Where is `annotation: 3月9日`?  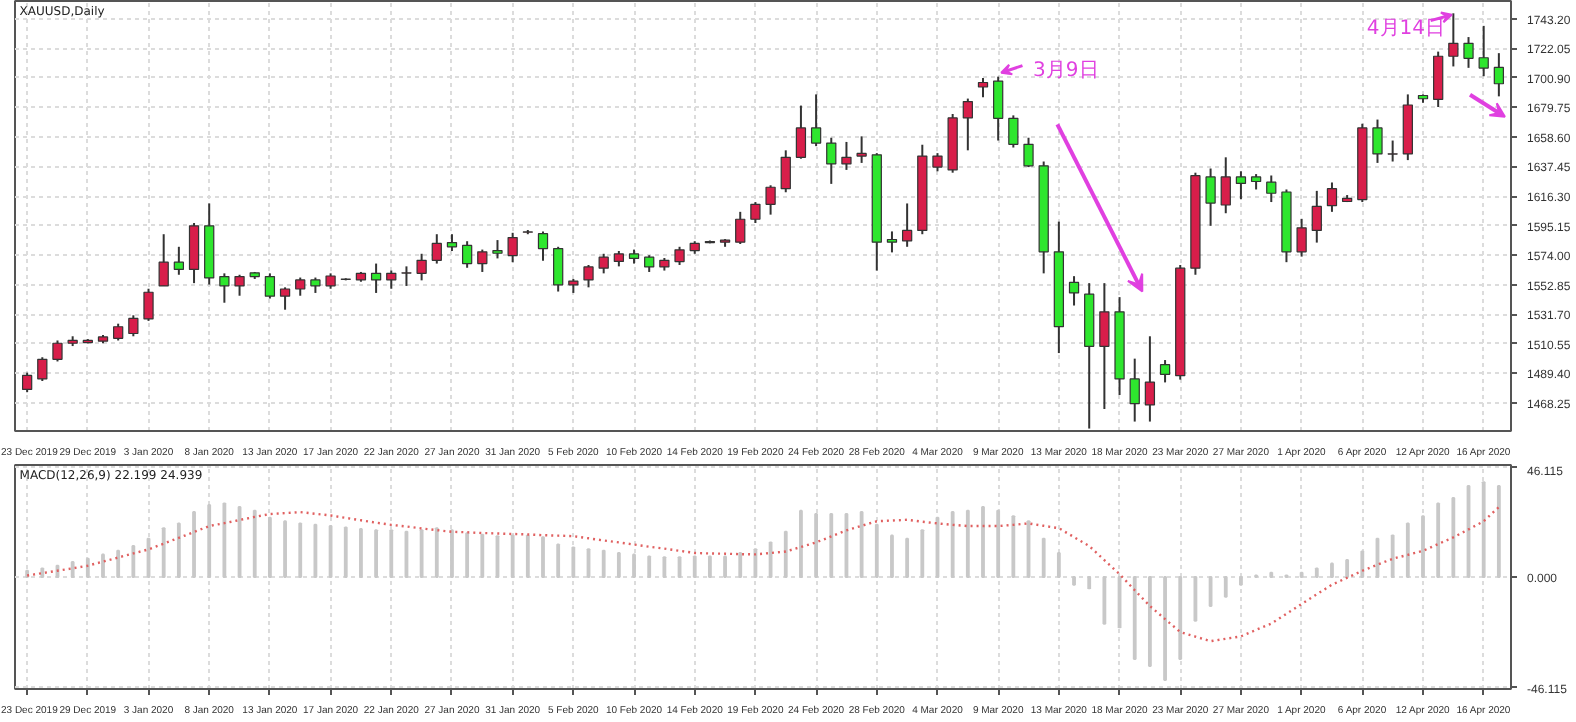
annotation: 3月9日 is located at coordinates (1066, 70).